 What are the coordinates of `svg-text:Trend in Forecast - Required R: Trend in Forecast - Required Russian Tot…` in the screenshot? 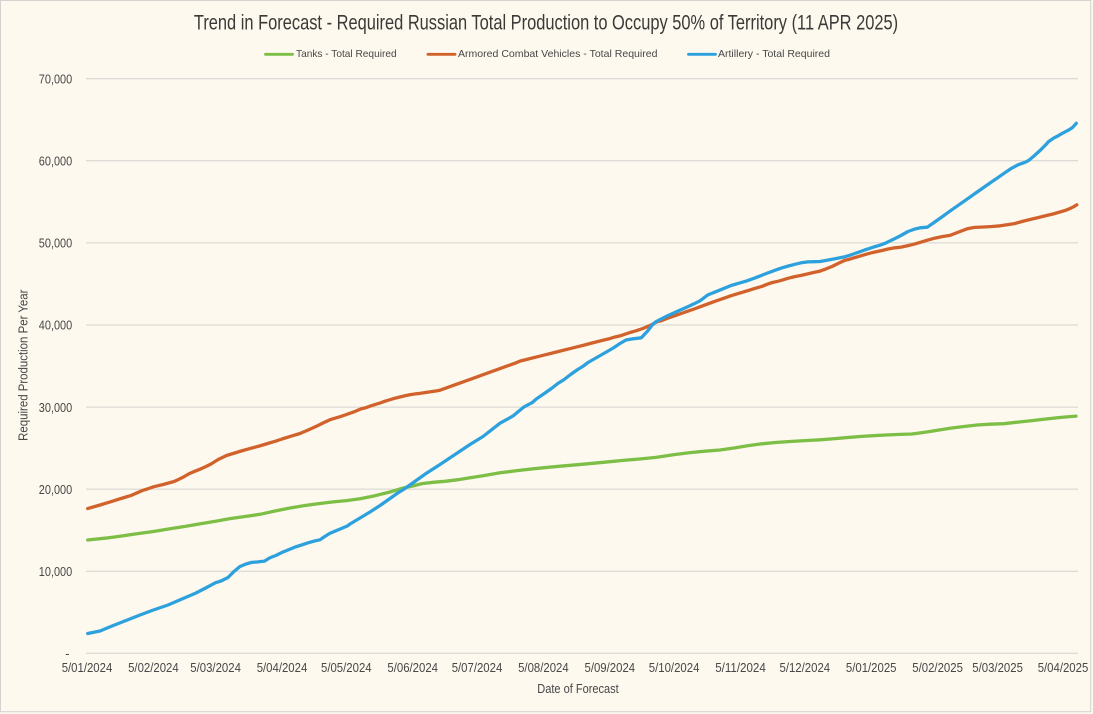 It's located at (546, 23).